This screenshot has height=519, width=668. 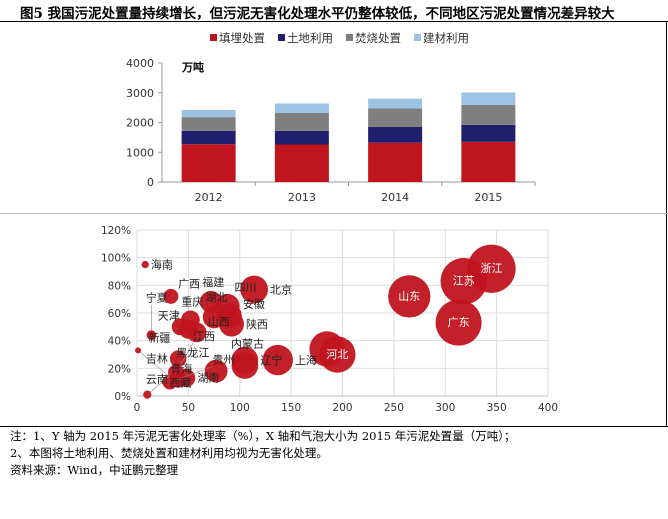 What do you see at coordinates (497, 408) in the screenshot?
I see `x-tick-label: 350` at bounding box center [497, 408].